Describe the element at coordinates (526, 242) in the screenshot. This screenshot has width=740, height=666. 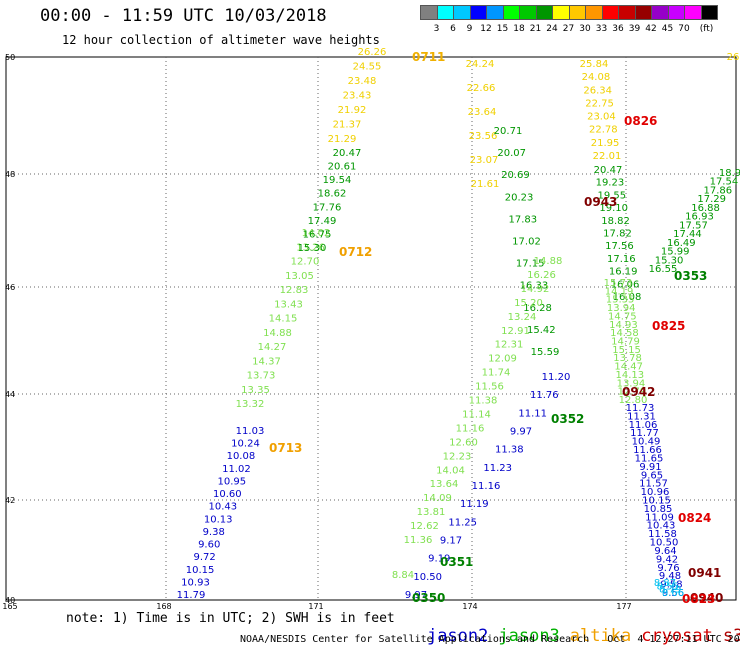
I see `wave-height-label: 17.02` at that location.